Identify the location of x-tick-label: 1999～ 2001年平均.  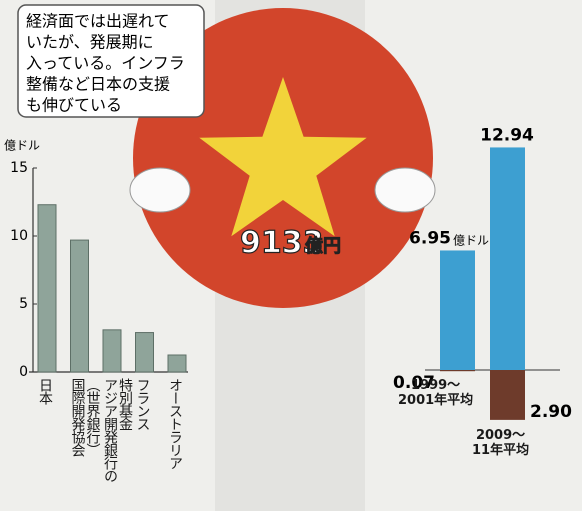
(436, 393).